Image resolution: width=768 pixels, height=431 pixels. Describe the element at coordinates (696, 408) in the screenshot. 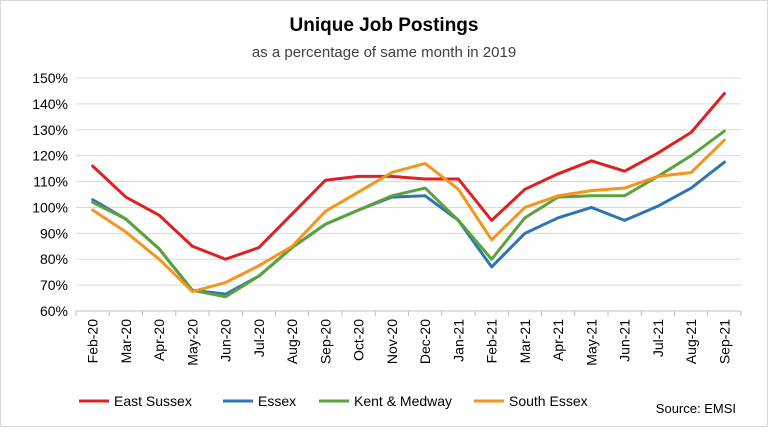

I see `source-note: Source: EMSI` at that location.